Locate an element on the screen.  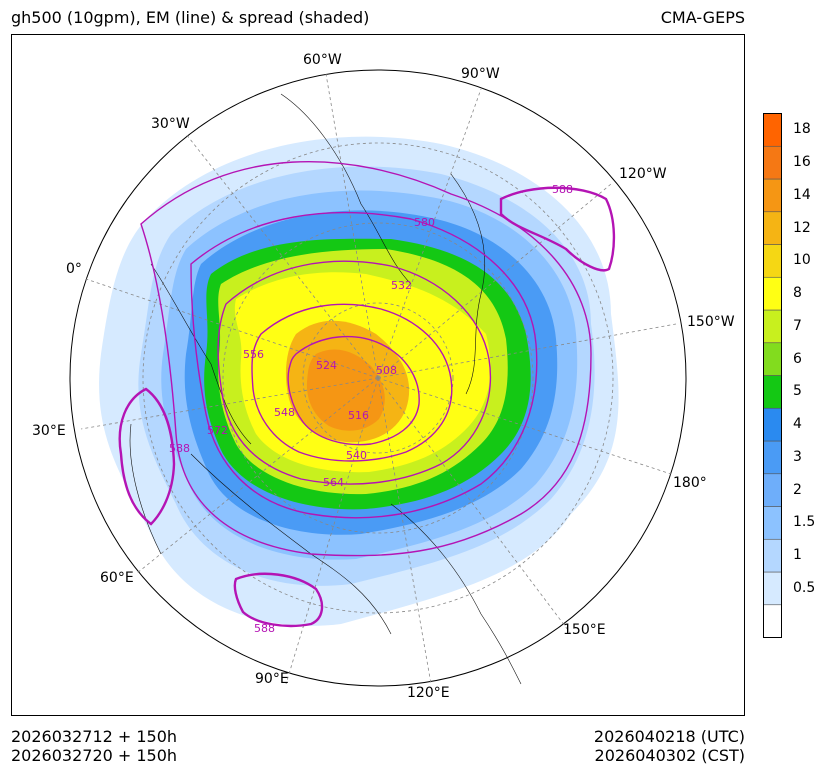
contour-label: 572 is located at coordinates (217, 430).